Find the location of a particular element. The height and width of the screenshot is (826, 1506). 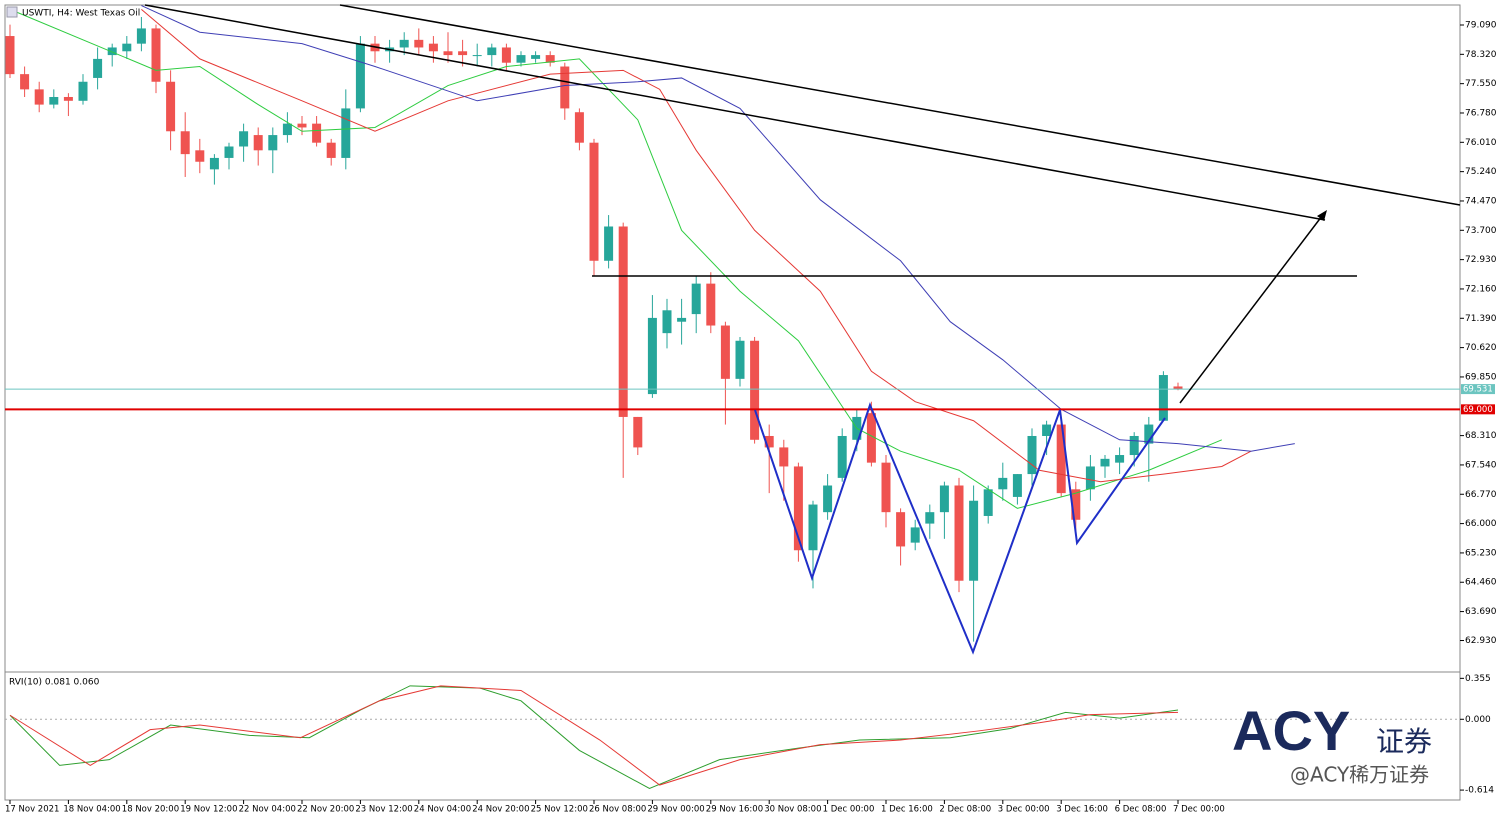

x-tick-label: 29 Nov 00:00 is located at coordinates (675, 810).